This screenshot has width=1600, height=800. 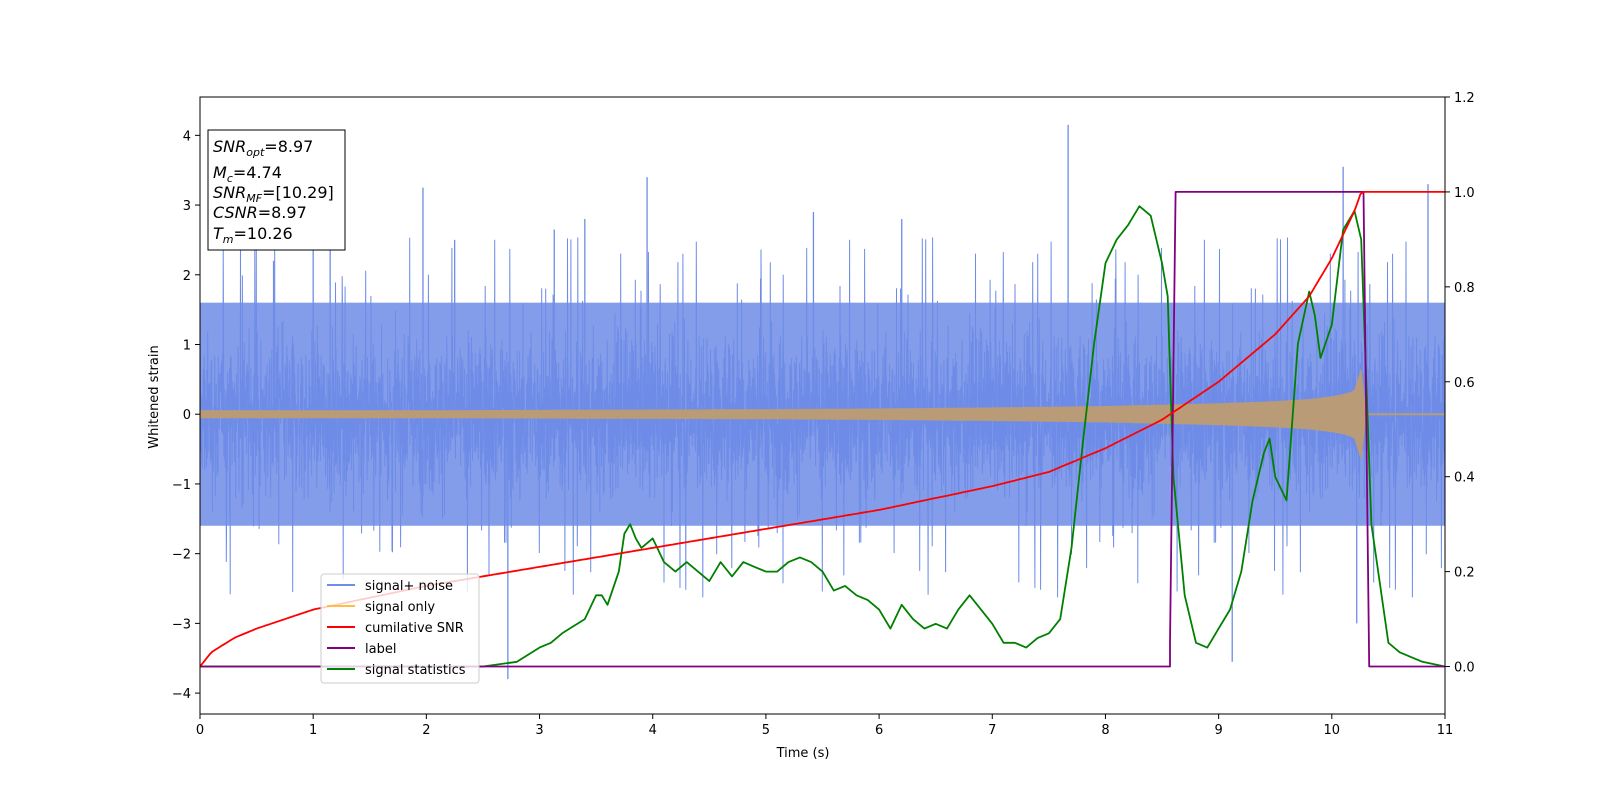 I want to click on x-tick-label-0: 0, so click(x=200, y=730).